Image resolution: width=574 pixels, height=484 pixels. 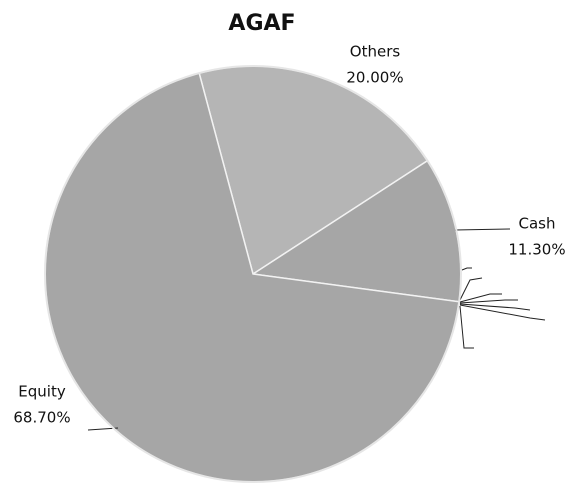 I want to click on slice-label: Equity, so click(x=42, y=392).